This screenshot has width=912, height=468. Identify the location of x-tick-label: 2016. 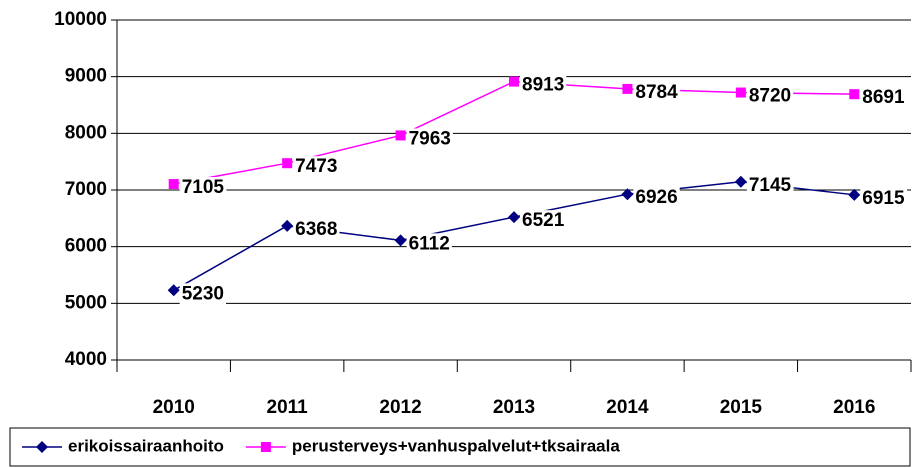
(854, 407).